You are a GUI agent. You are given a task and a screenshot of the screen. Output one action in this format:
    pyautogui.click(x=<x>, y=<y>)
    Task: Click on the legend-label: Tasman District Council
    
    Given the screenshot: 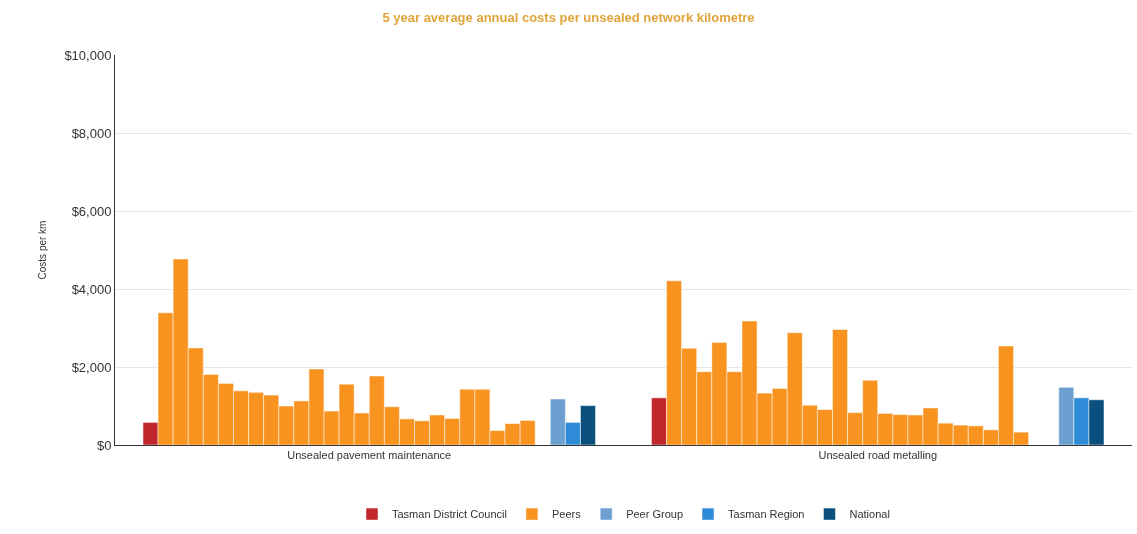 What is the action you would take?
    pyautogui.click(x=449, y=514)
    